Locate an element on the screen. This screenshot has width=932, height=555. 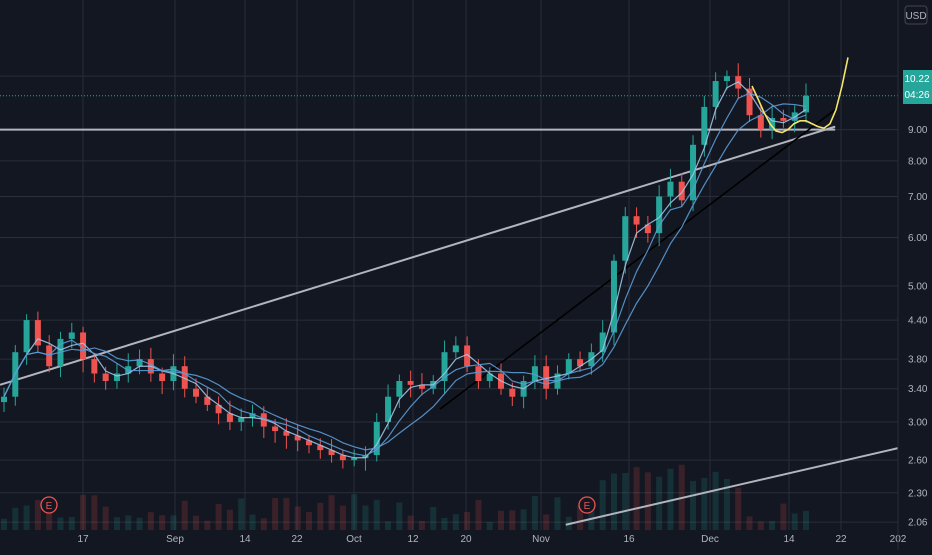
x-tick-label: Oct is located at coordinates (354, 539).